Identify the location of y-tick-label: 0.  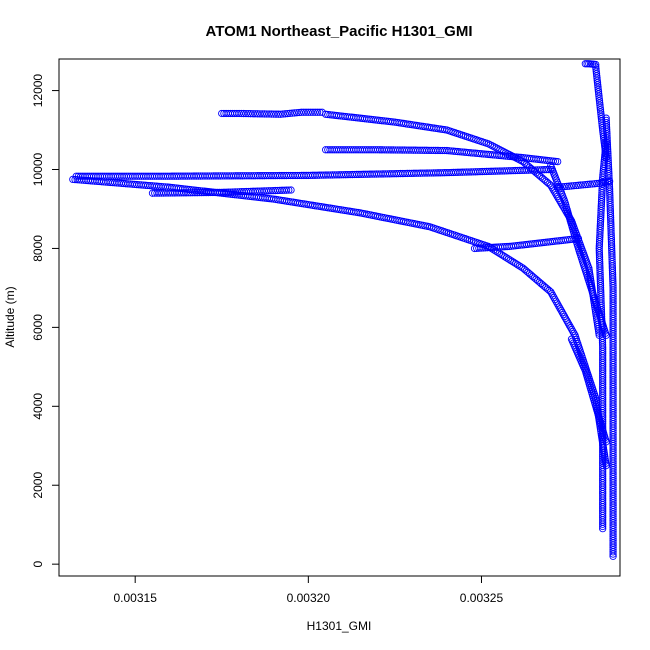
(38, 564).